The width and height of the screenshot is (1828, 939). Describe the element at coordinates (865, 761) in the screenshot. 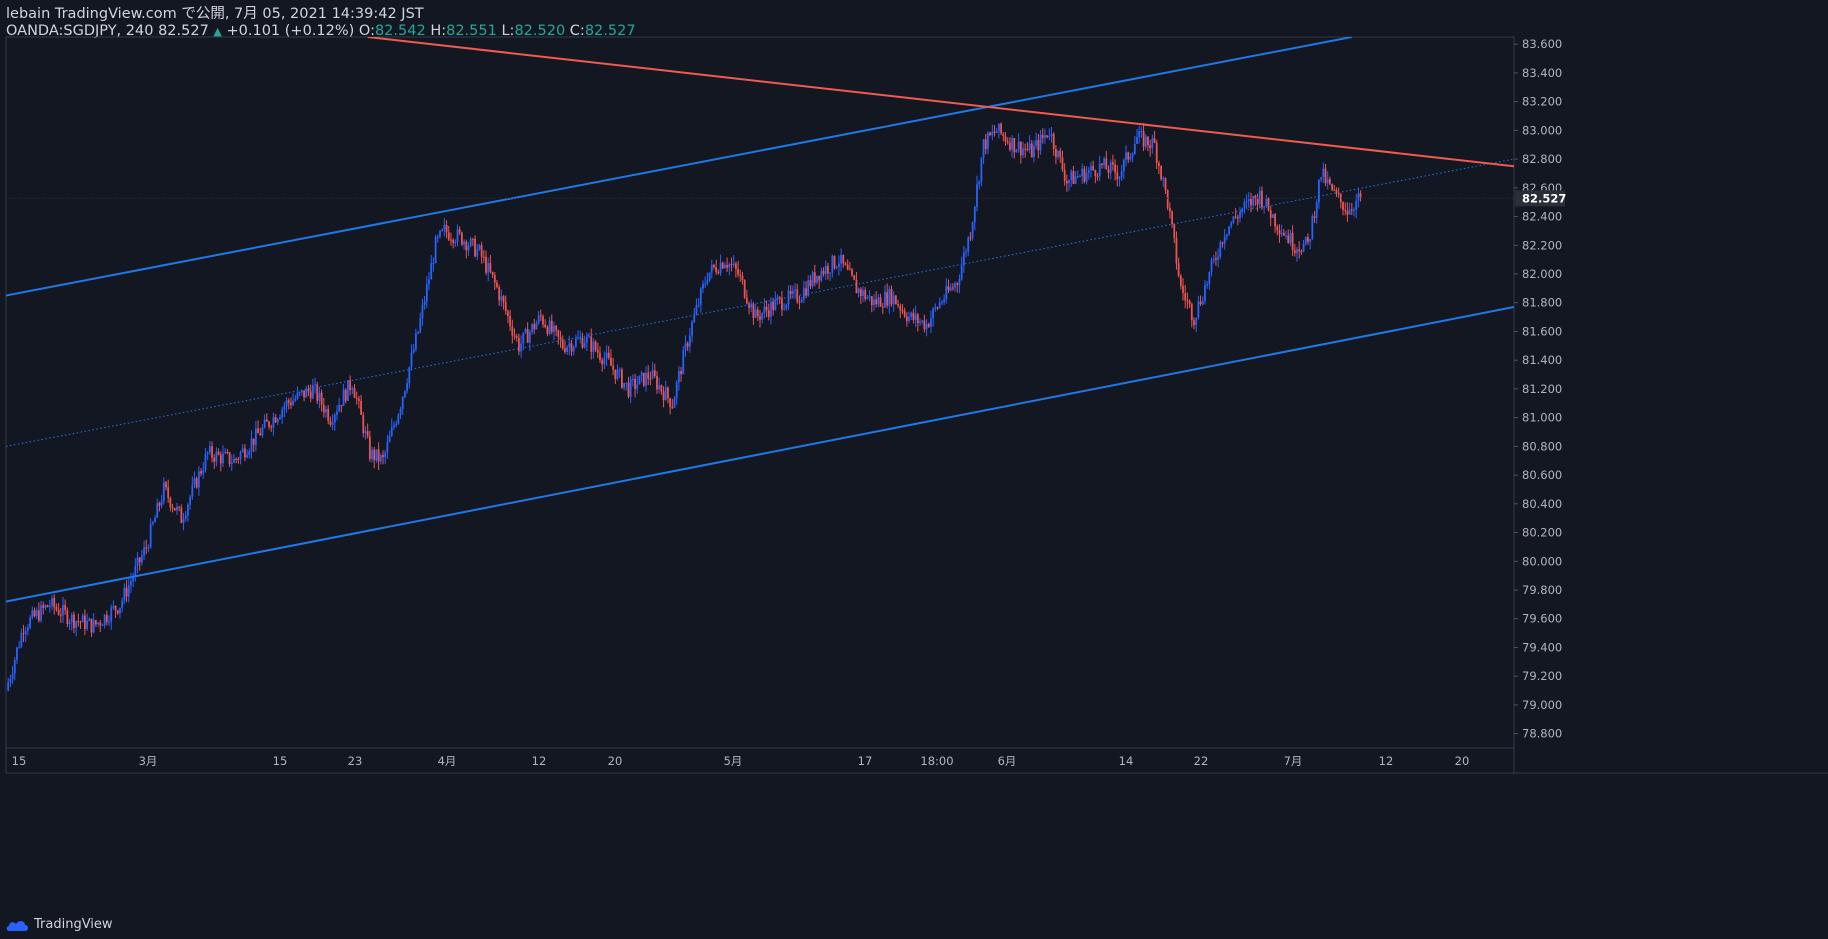

I see `x-tick-label: 17` at that location.